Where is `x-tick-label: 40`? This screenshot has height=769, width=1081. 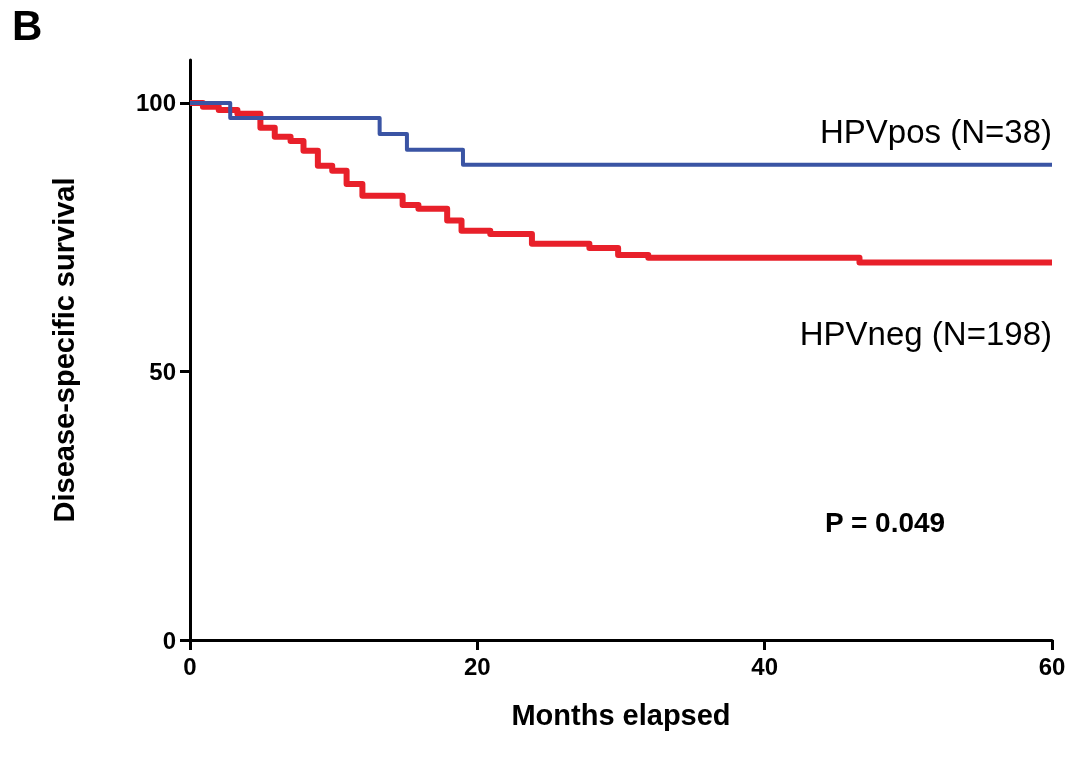
x-tick-label: 40 is located at coordinates (765, 666).